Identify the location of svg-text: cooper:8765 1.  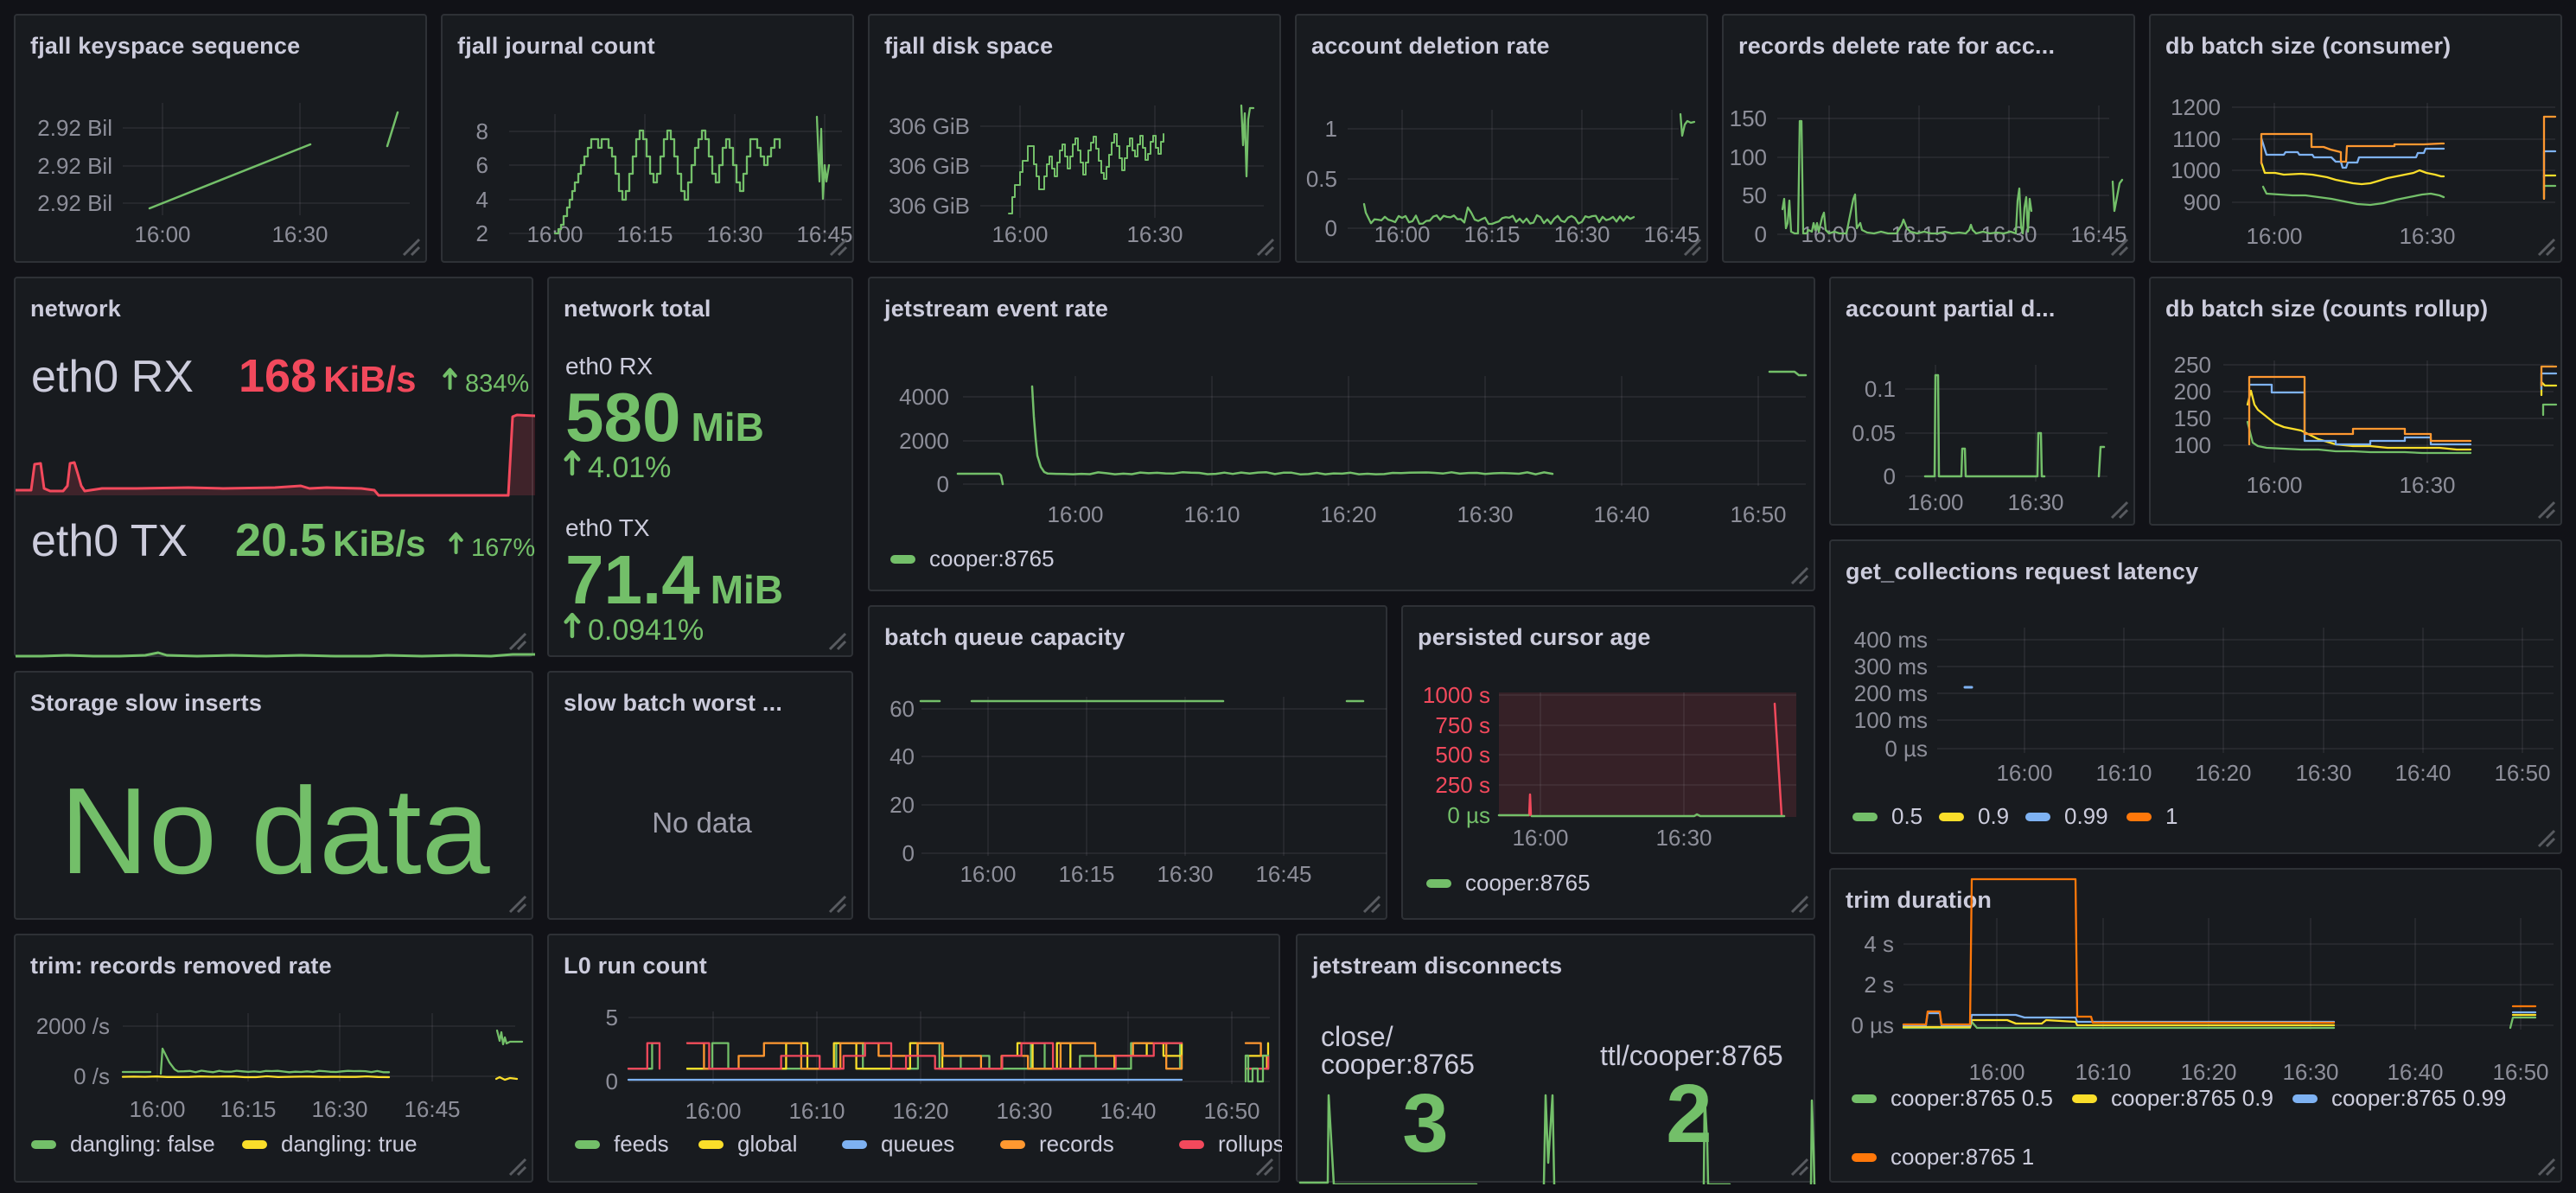
(1962, 1157).